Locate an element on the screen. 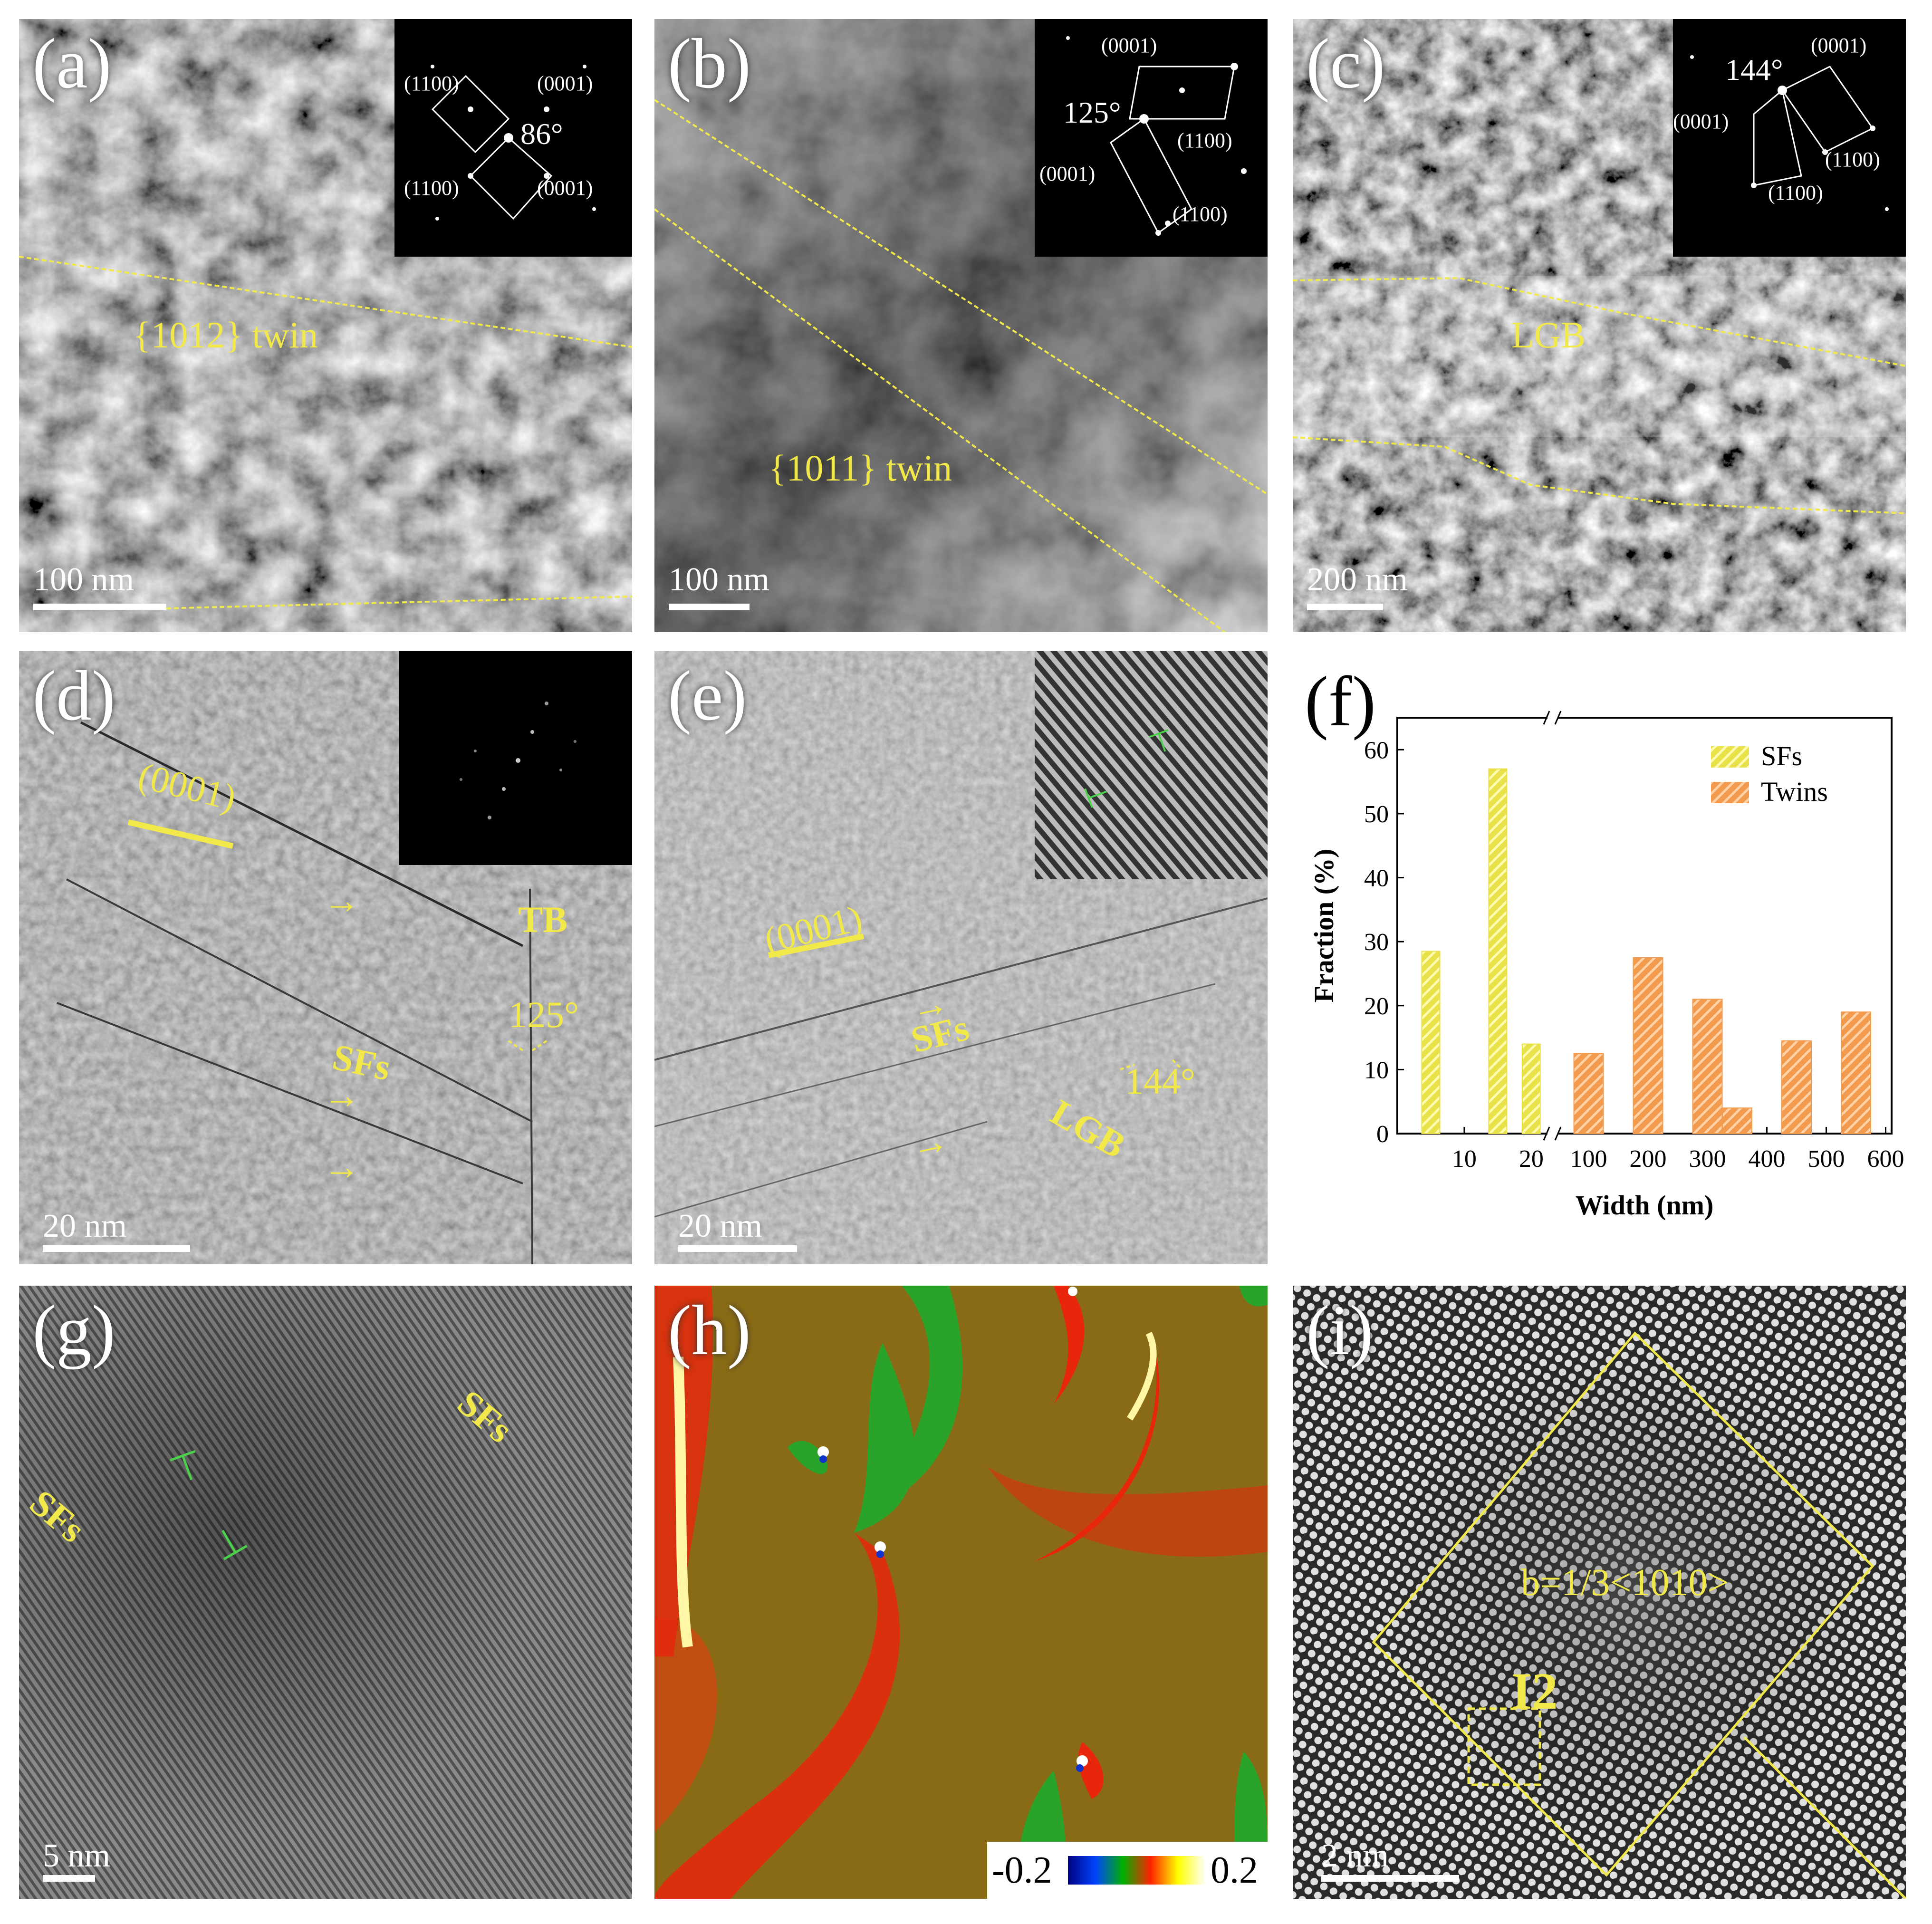 This screenshot has width=1932, height=1924. sad-a-idx-3: (1100) is located at coordinates (432, 188).